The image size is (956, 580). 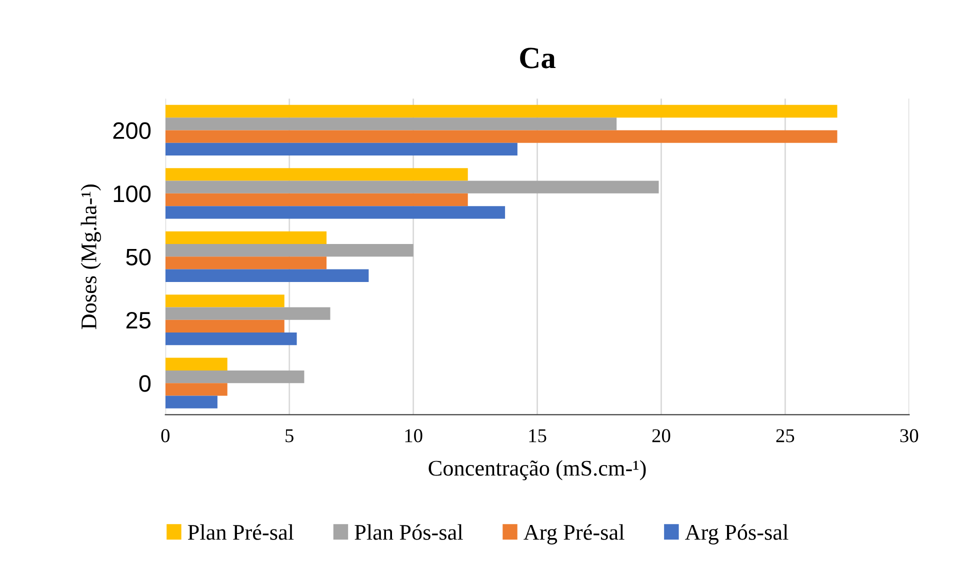 What do you see at coordinates (132, 130) in the screenshot?
I see `y-tick-label: 200` at bounding box center [132, 130].